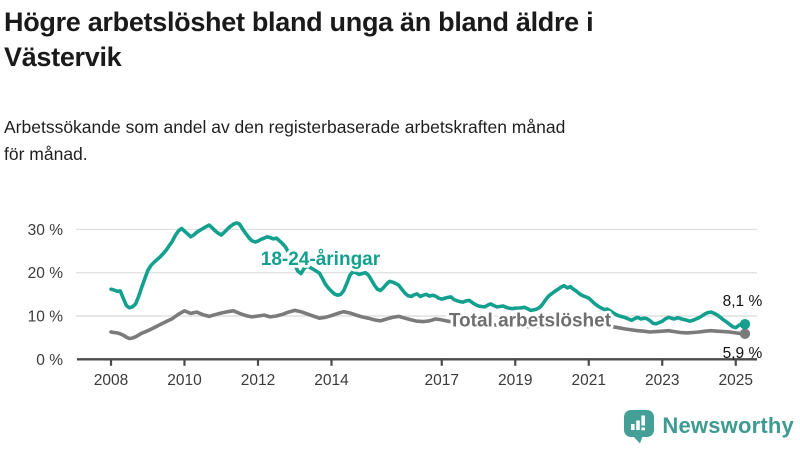  Describe the element at coordinates (639, 427) in the screenshot. I see `bar-chart-pin-icon` at that location.